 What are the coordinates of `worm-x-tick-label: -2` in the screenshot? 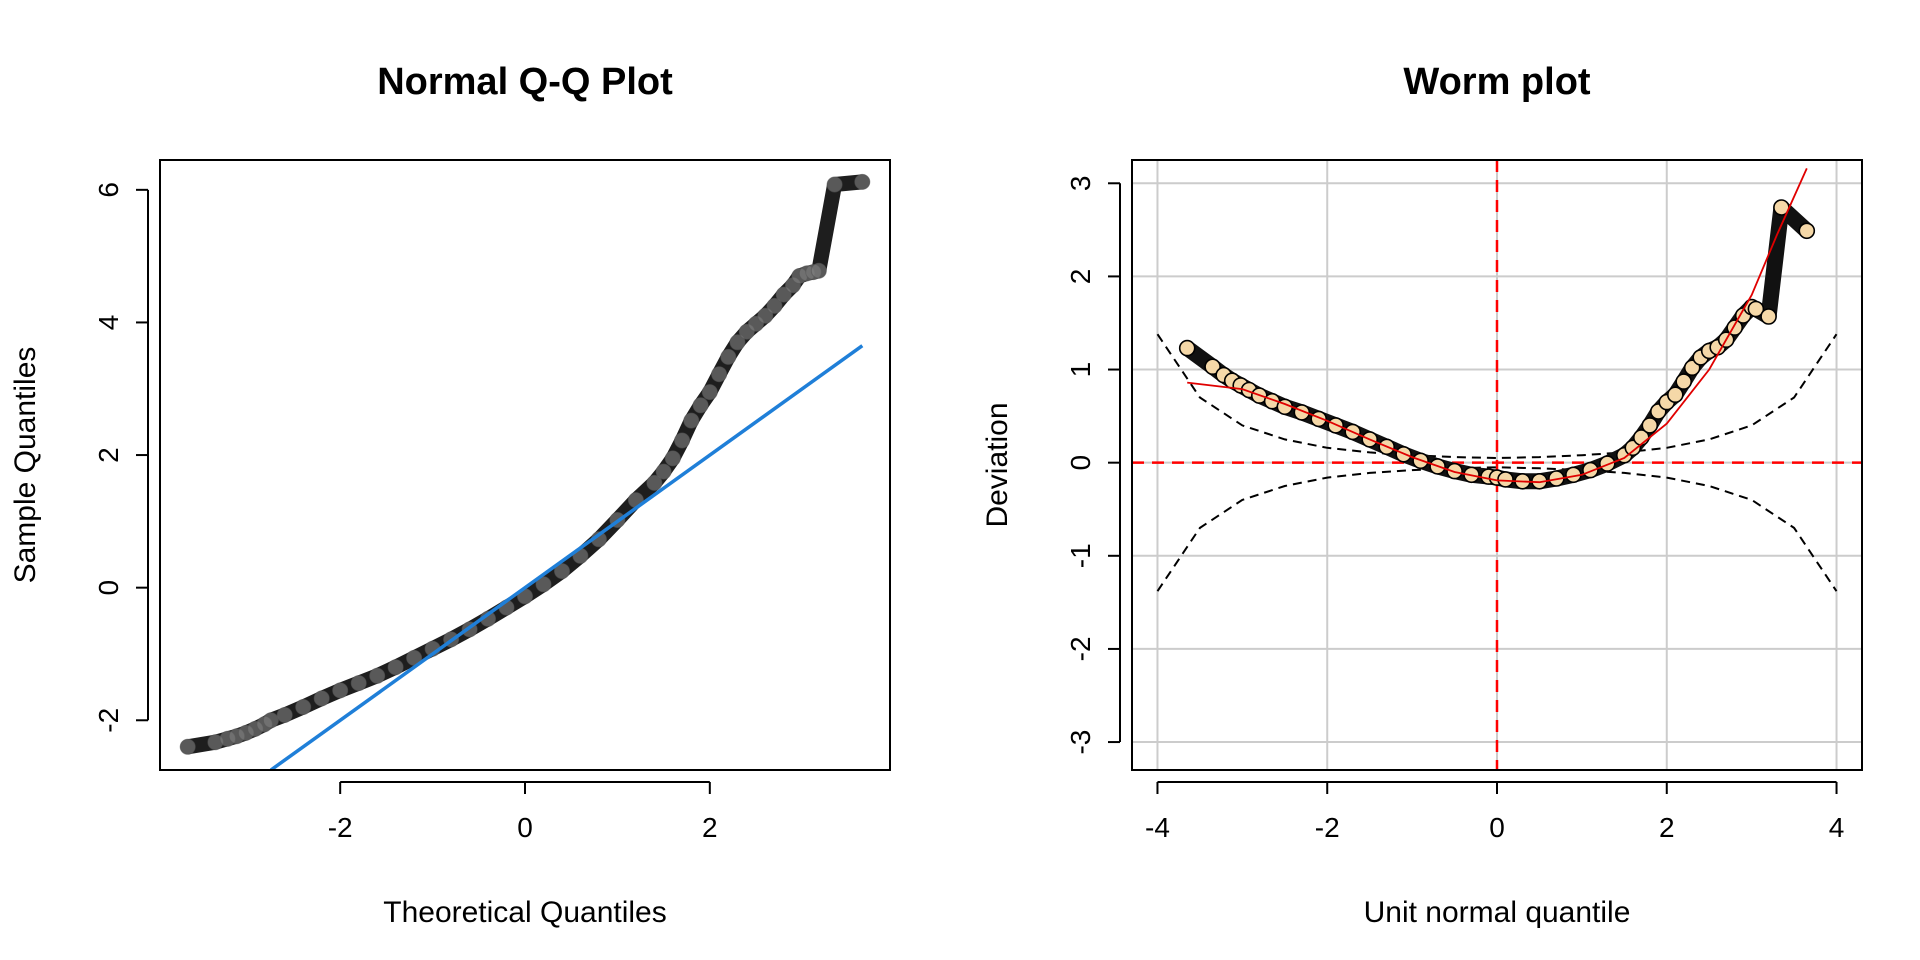 It's located at (1327, 827).